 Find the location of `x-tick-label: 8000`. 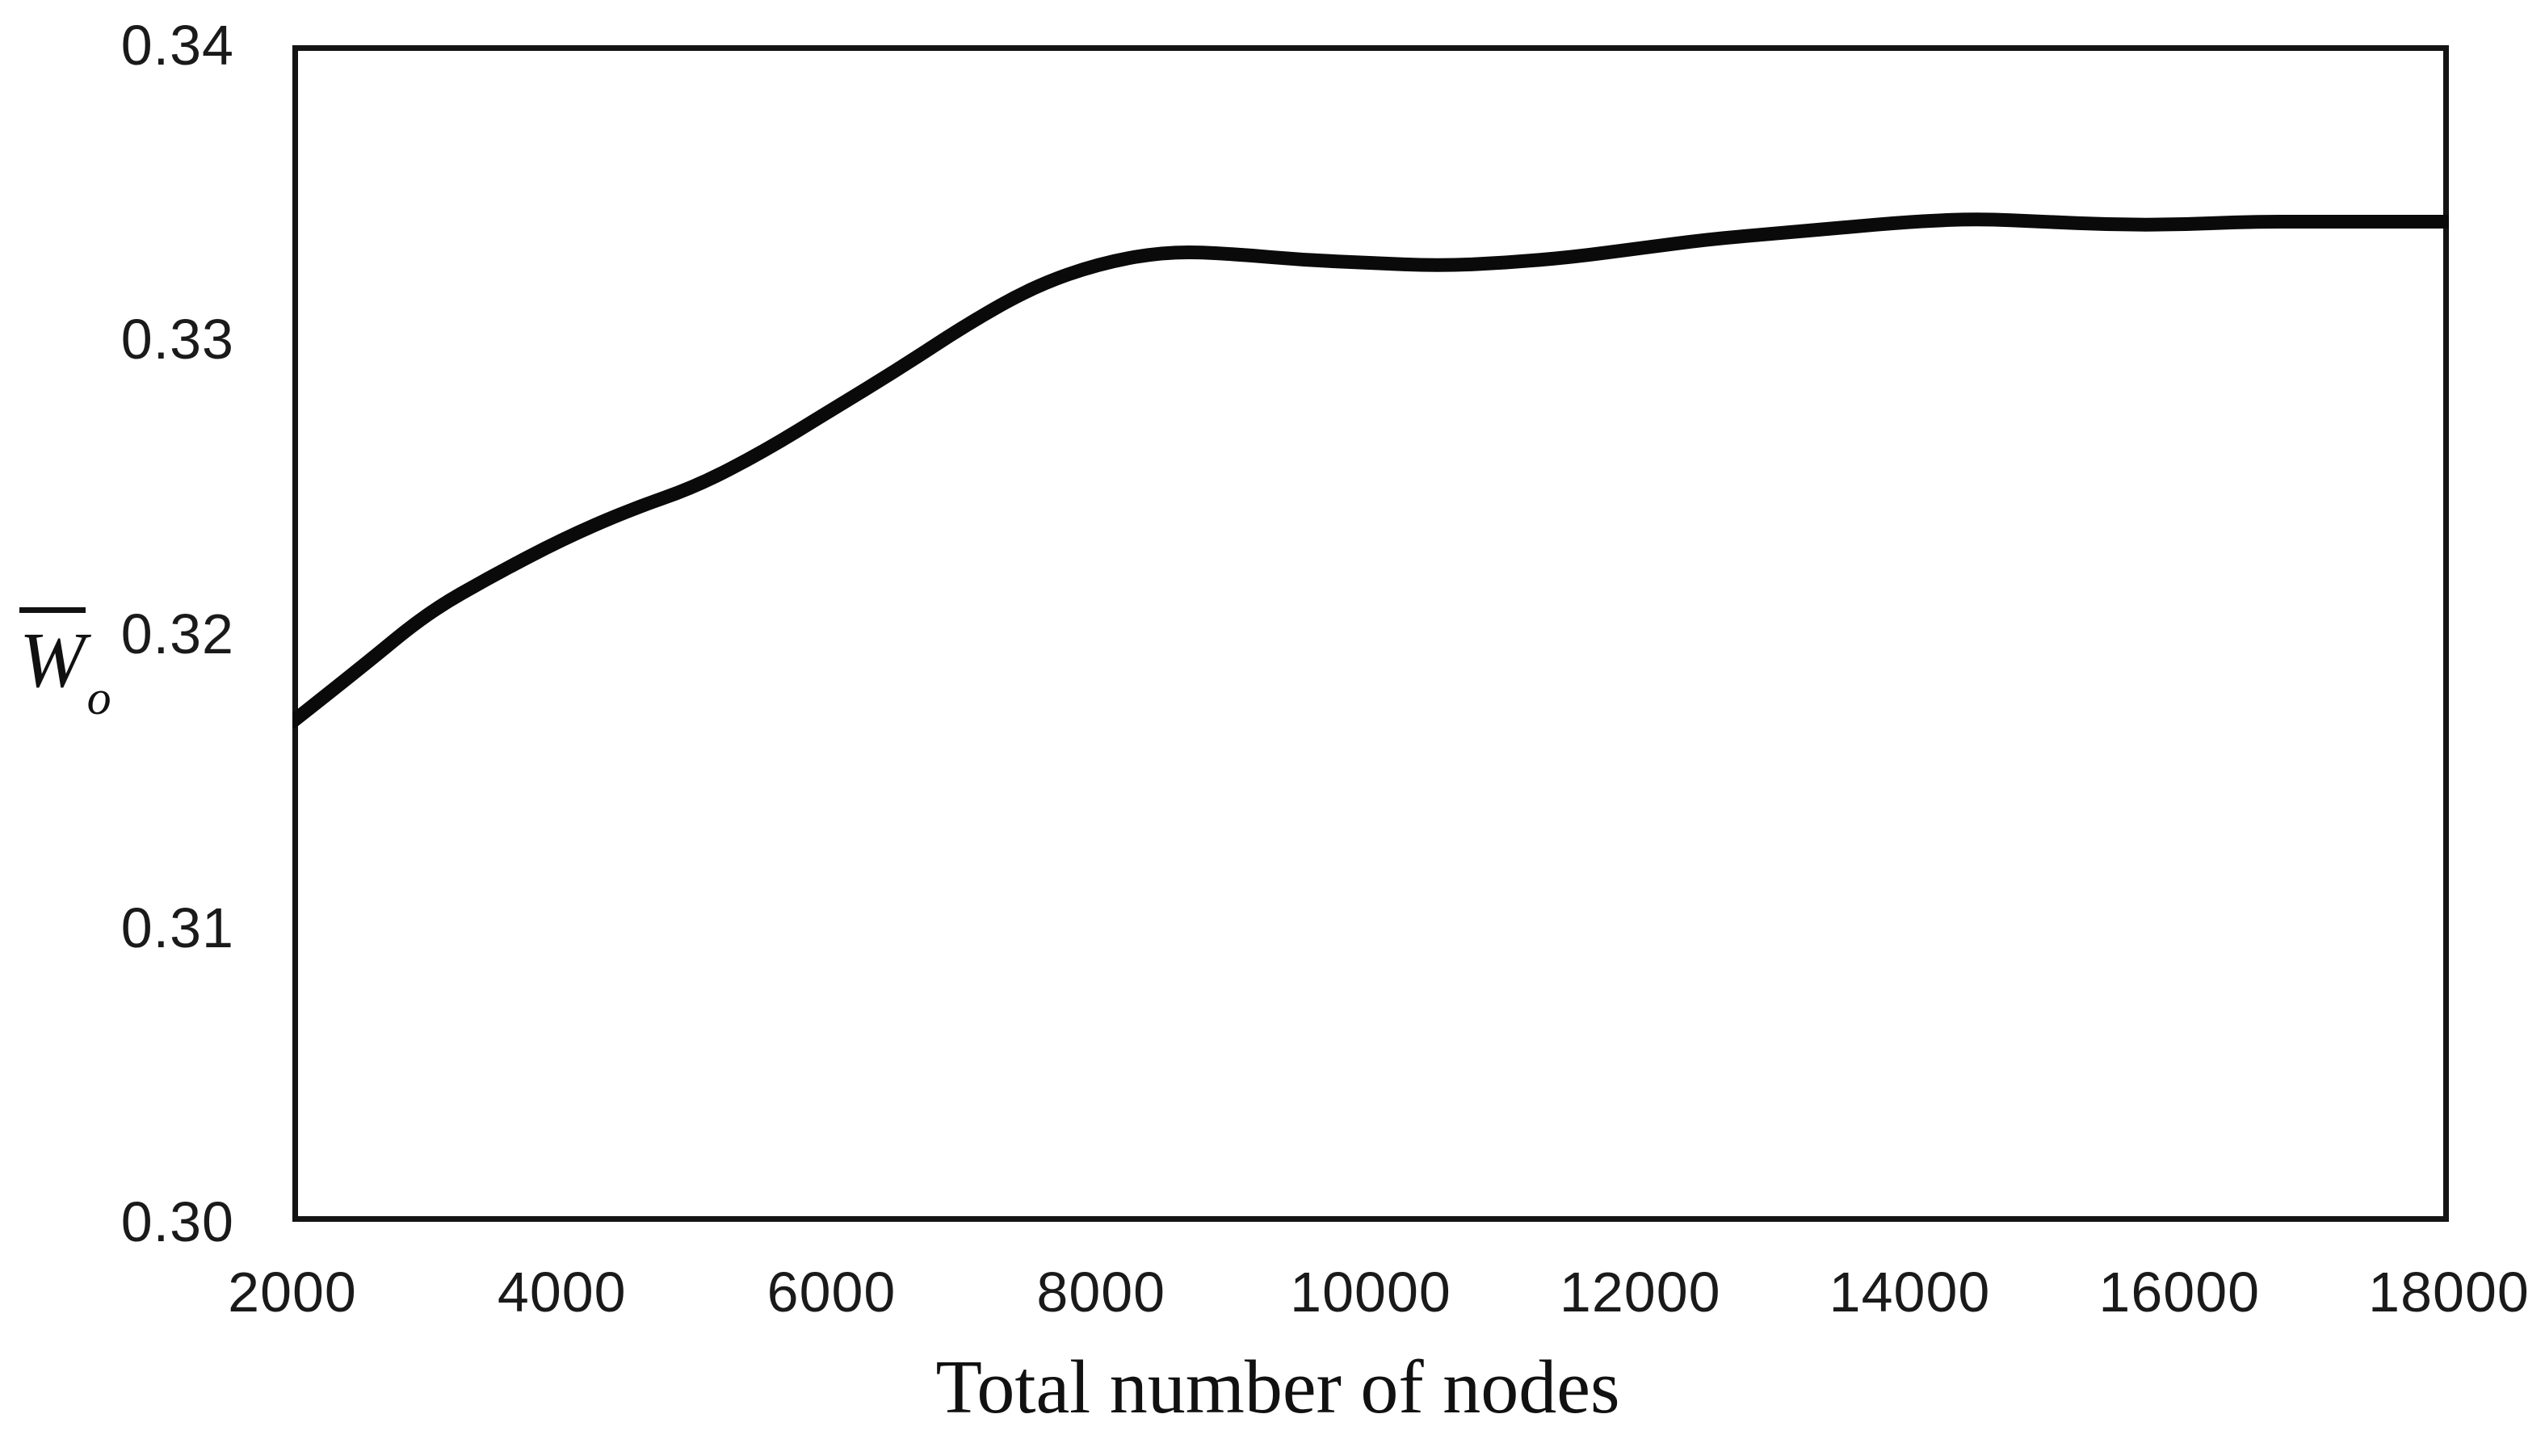

x-tick-label: 8000 is located at coordinates (1101, 1292).